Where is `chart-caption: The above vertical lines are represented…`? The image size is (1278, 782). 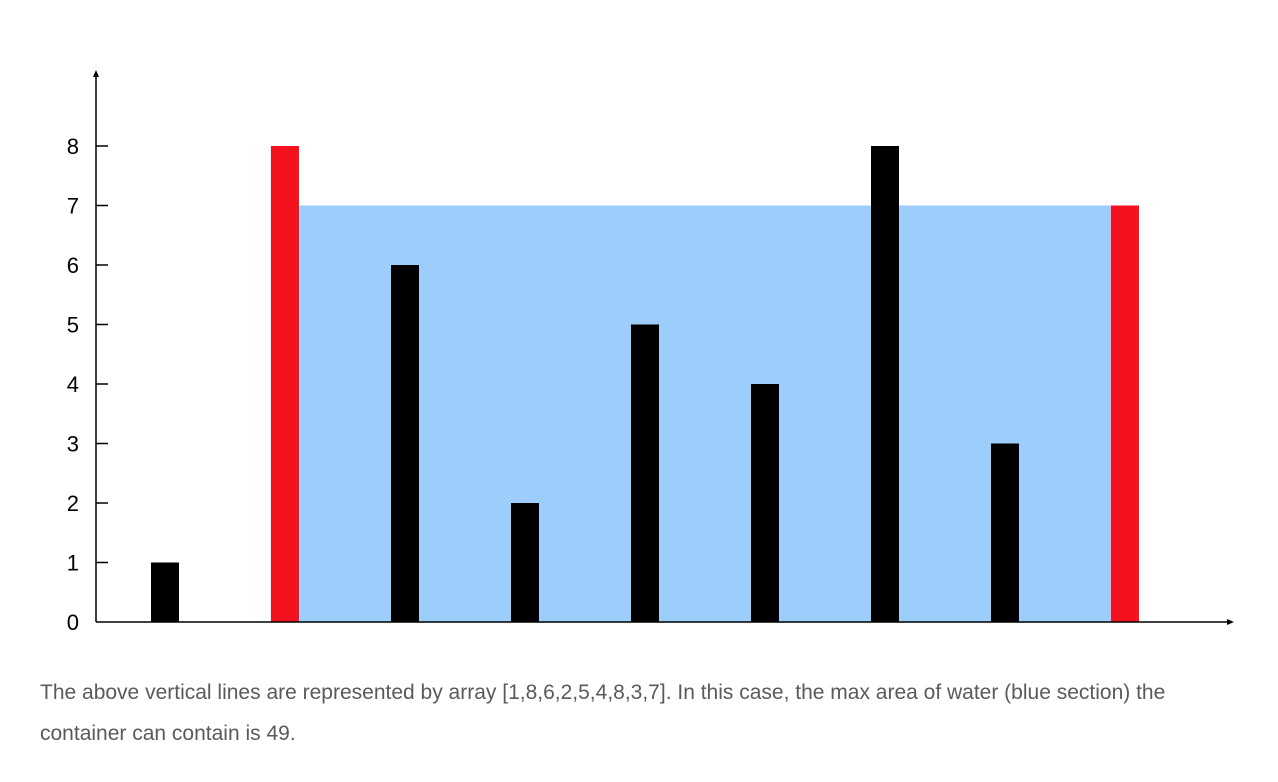 chart-caption: The above vertical lines are represented… is located at coordinates (603, 713).